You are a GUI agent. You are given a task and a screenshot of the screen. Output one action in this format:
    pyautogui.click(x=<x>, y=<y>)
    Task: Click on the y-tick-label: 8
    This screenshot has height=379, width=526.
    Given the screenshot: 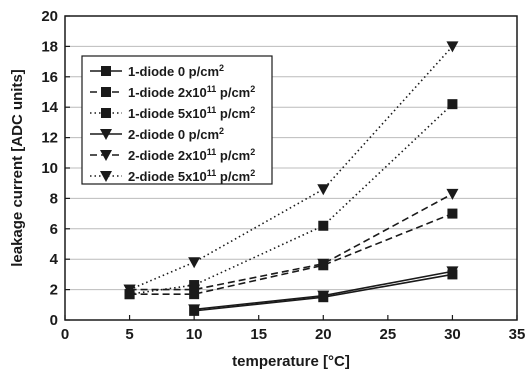 What is the action you would take?
    pyautogui.click(x=54, y=198)
    